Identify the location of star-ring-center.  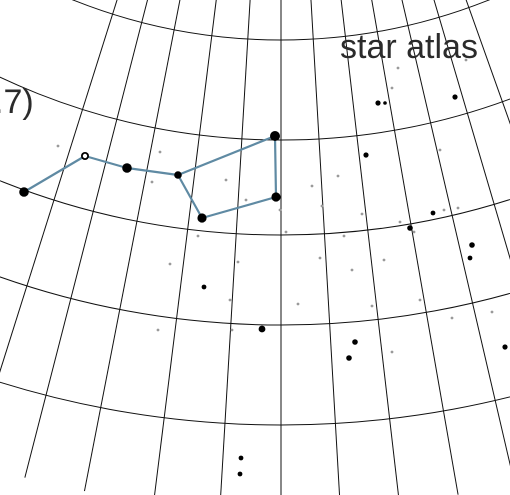
(85, 156).